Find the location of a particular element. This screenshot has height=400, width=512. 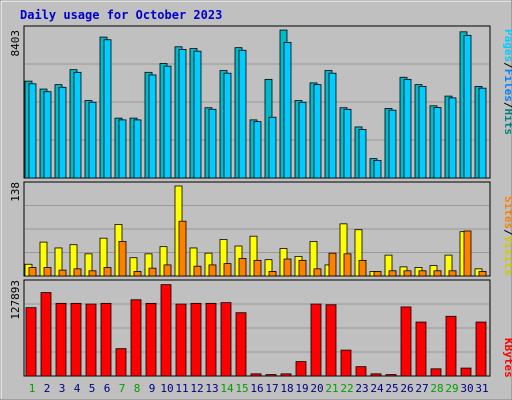

legend-entry-pages: Pages is located at coordinates (507, 45).